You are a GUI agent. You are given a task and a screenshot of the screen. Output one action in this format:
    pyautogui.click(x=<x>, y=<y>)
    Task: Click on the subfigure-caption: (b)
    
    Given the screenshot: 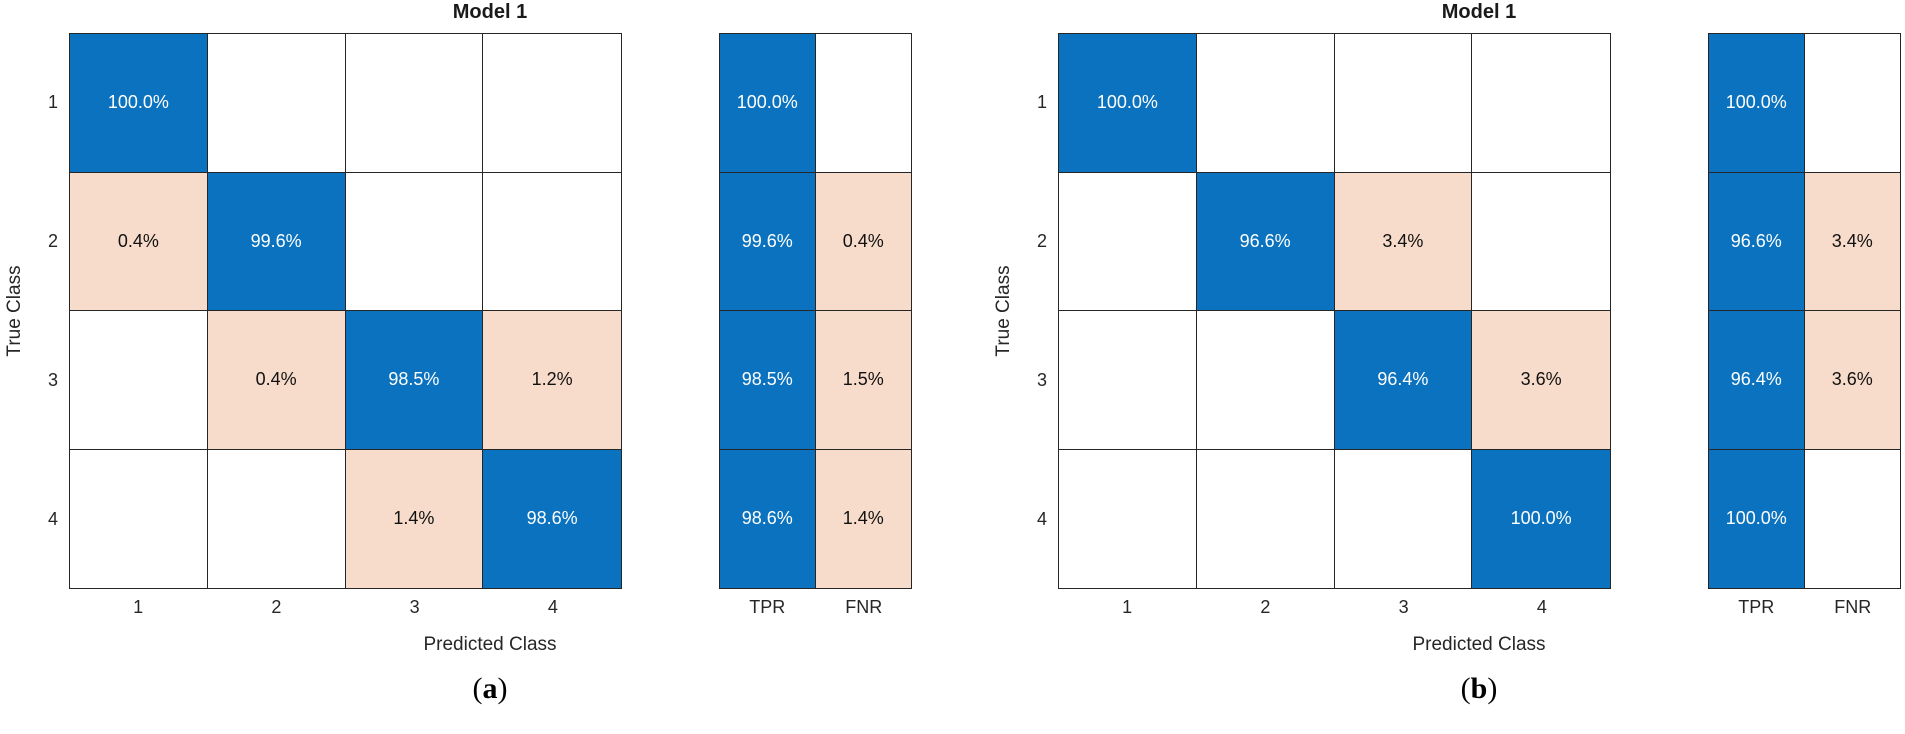 What is the action you would take?
    pyautogui.click(x=1479, y=689)
    